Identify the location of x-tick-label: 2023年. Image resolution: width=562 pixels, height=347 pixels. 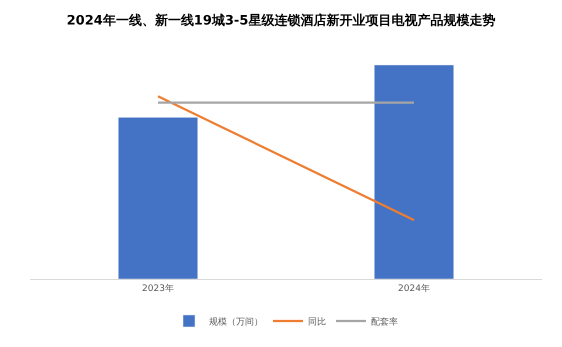
(158, 288).